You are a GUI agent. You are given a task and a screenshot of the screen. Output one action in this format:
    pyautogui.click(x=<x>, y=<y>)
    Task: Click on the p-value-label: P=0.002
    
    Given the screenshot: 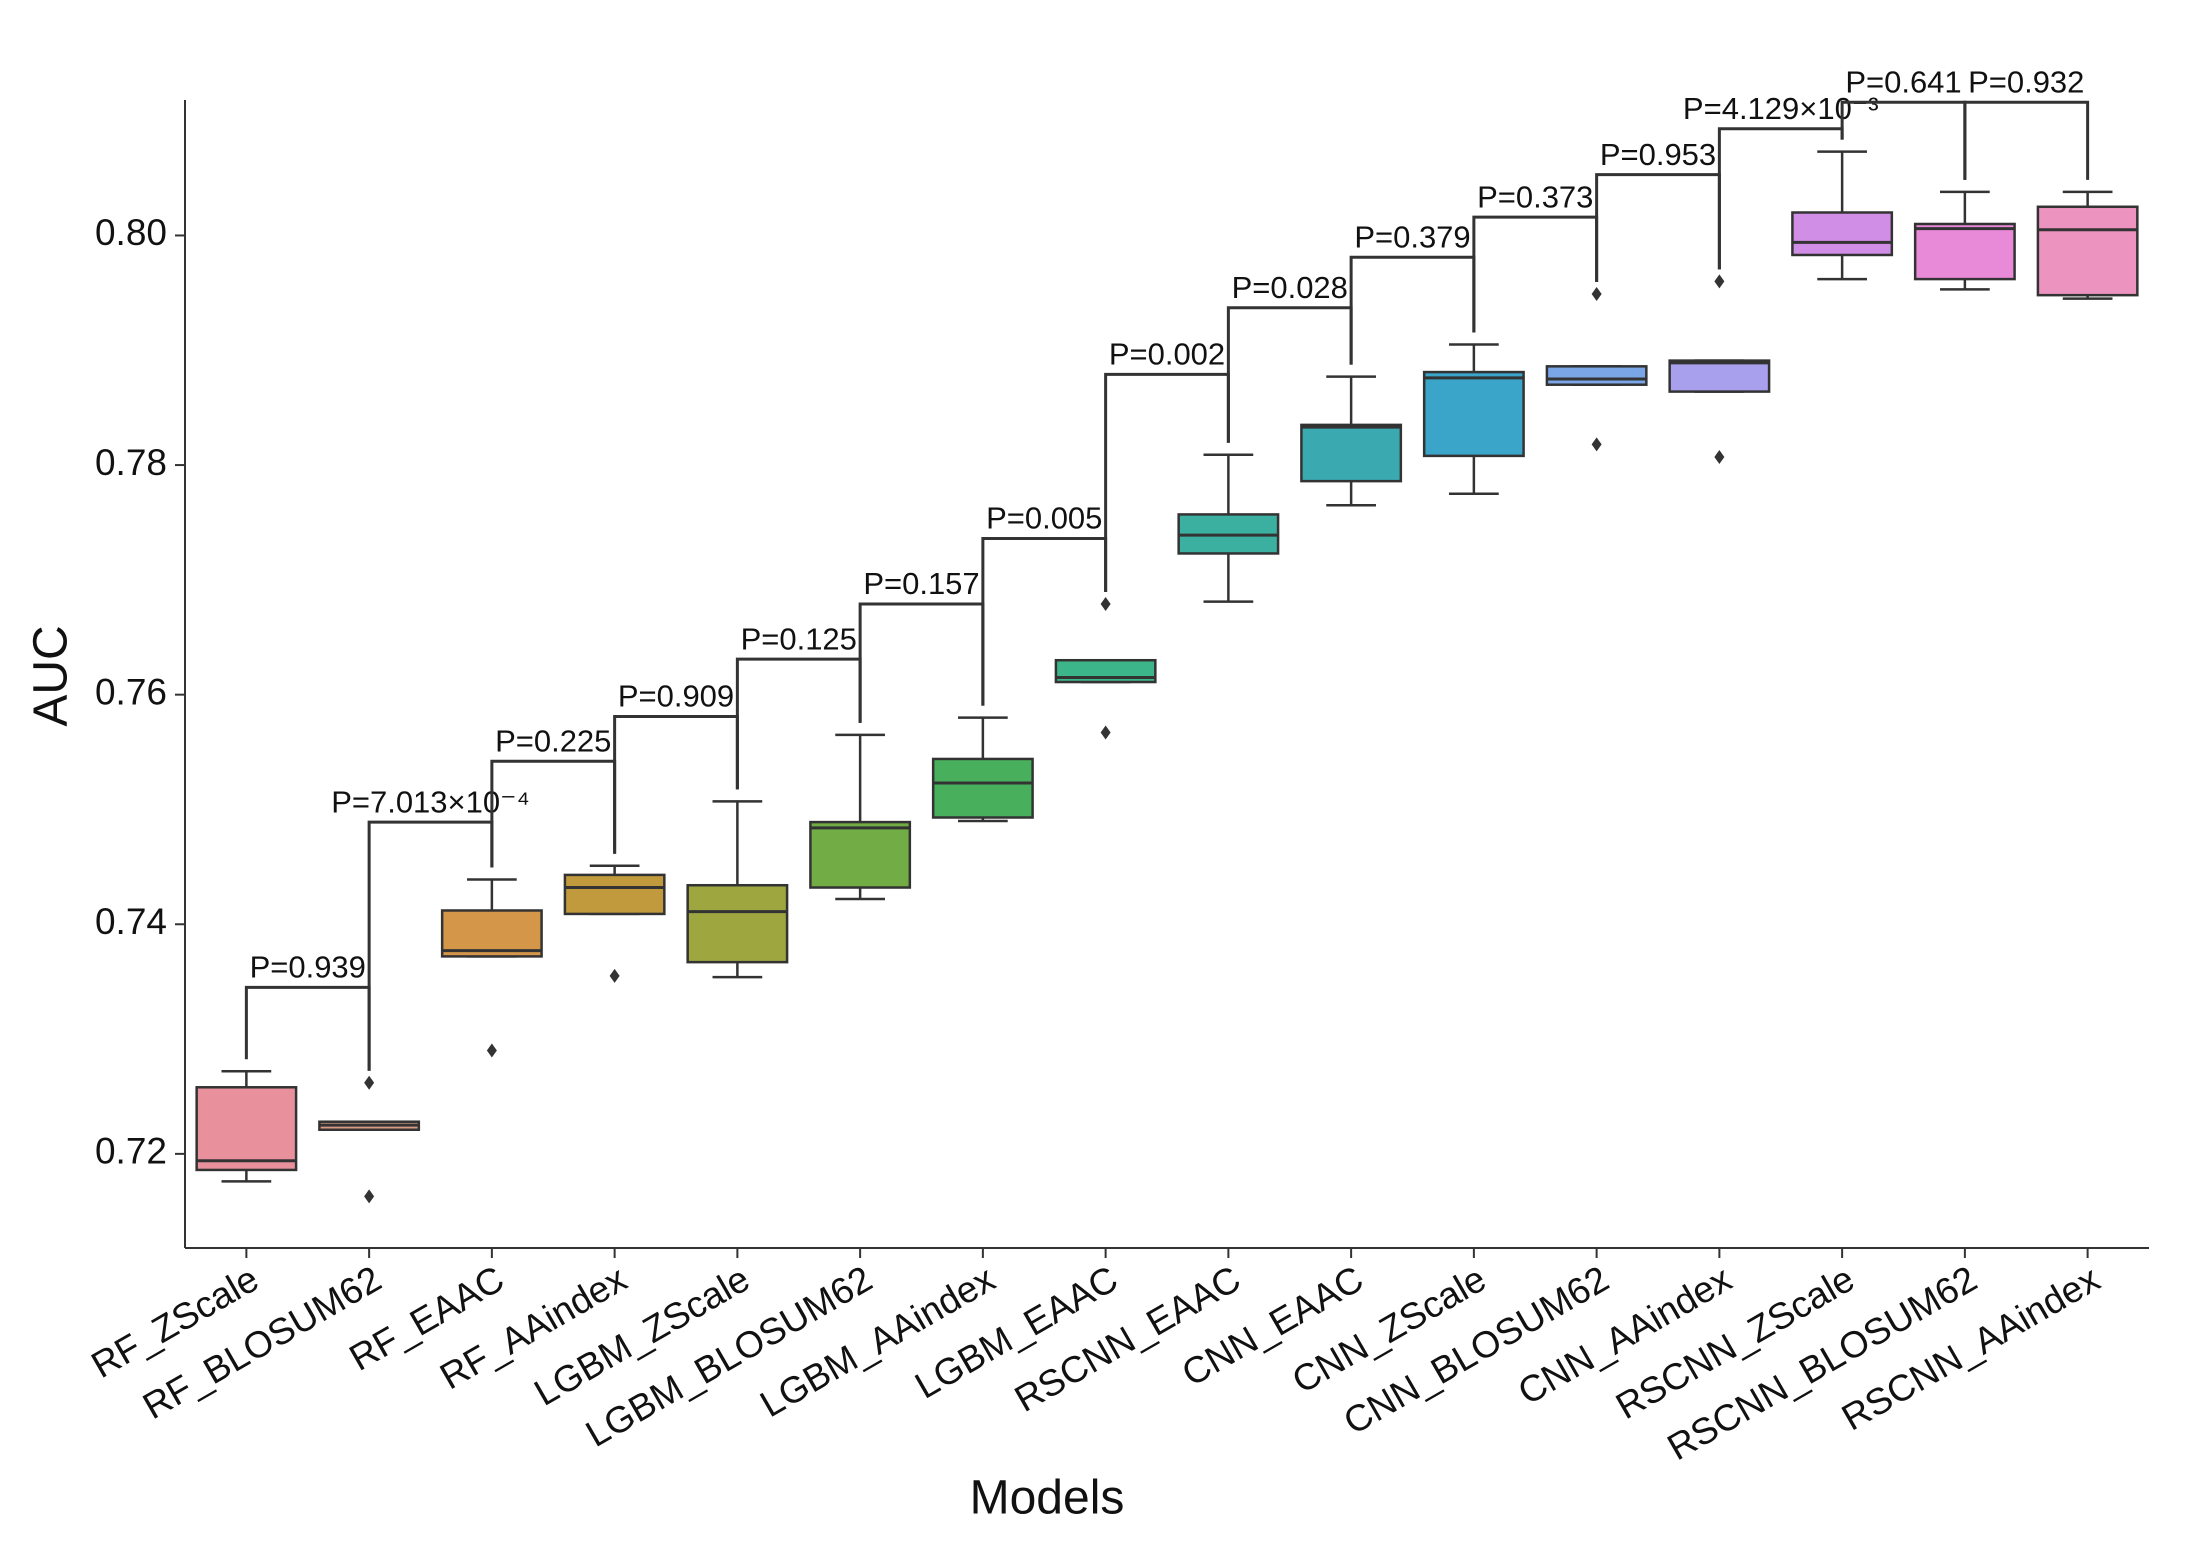 What is the action you would take?
    pyautogui.click(x=1167, y=354)
    